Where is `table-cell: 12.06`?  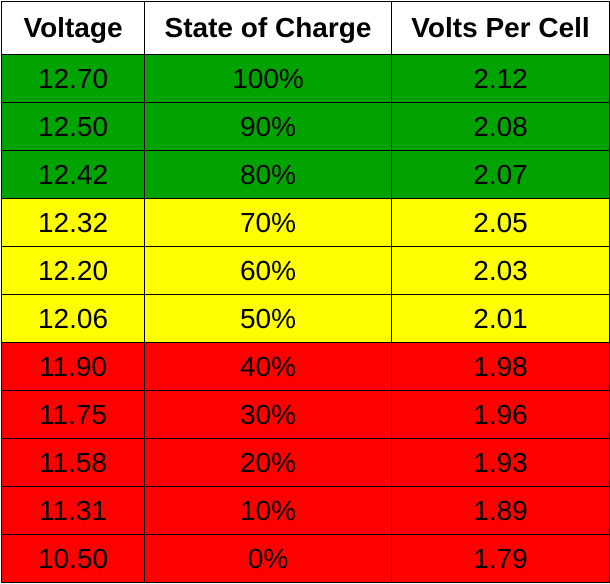
table-cell: 12.06 is located at coordinates (73, 318).